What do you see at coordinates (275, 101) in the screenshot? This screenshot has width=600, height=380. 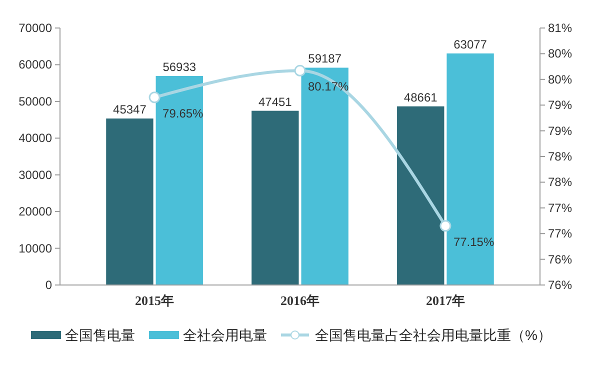 I see `data-label: 47451` at bounding box center [275, 101].